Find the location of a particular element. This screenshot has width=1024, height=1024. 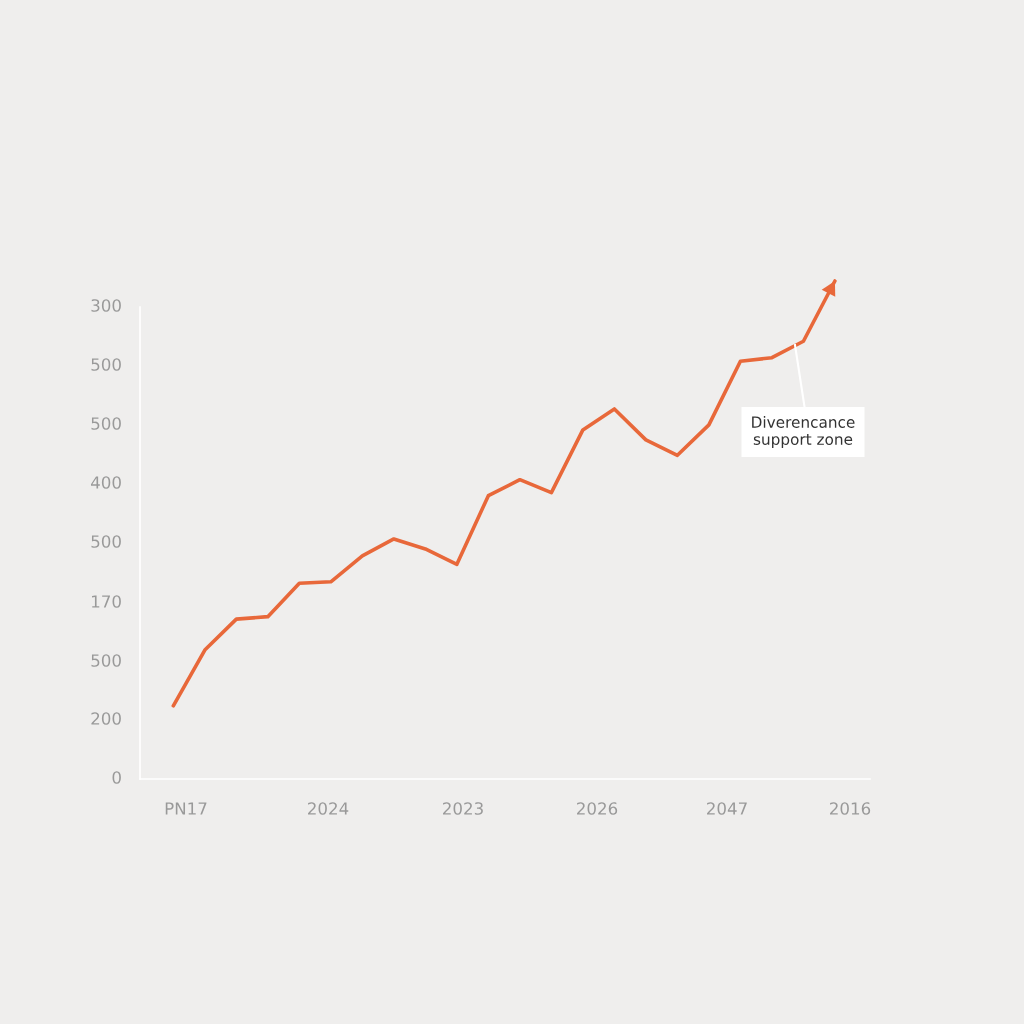

annotation: Diverencance support zone is located at coordinates (803, 432).